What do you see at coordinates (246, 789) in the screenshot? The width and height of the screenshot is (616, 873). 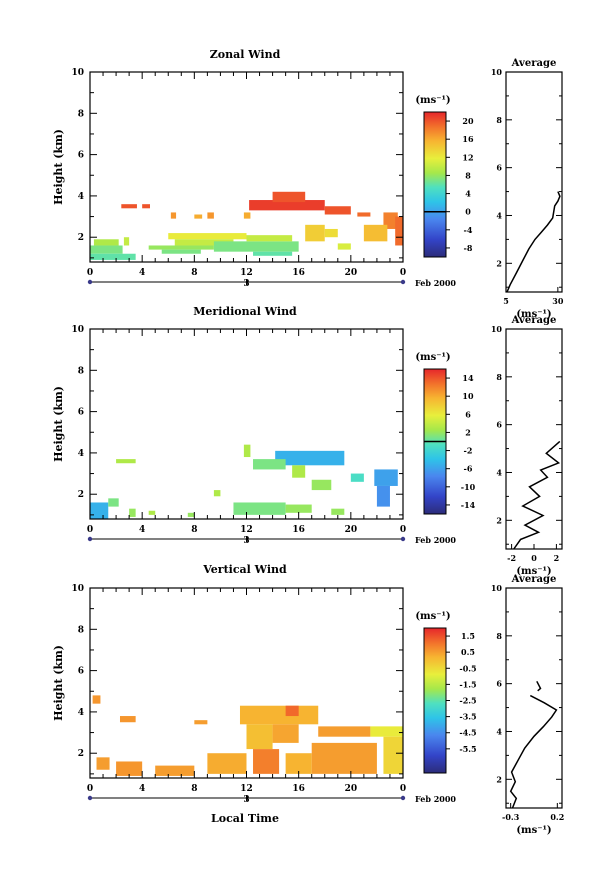 I see `x-tick-label: 12` at bounding box center [246, 789].